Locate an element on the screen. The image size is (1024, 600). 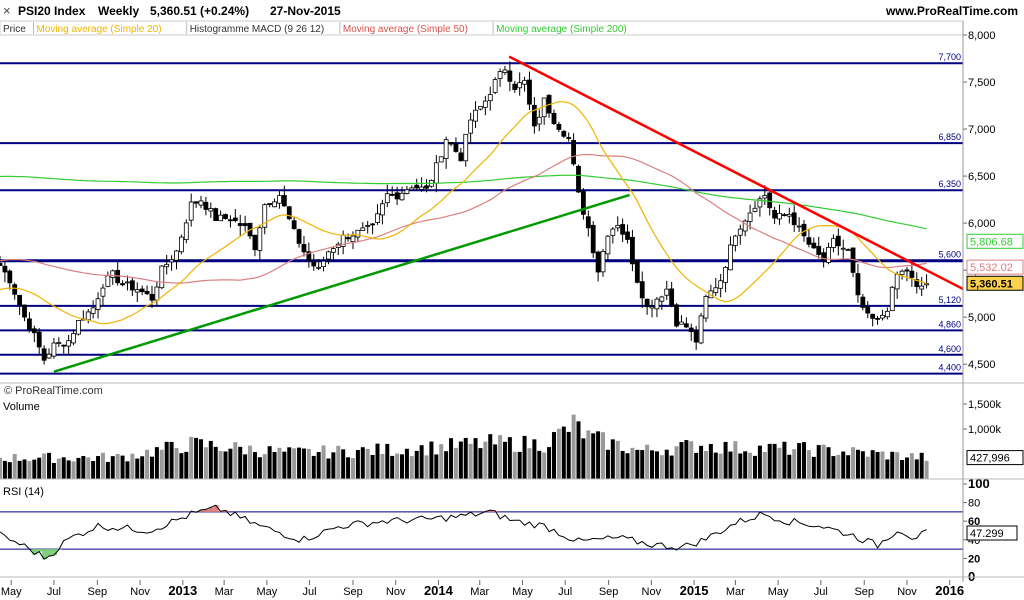
x-tick-label: Mar is located at coordinates (224, 592).